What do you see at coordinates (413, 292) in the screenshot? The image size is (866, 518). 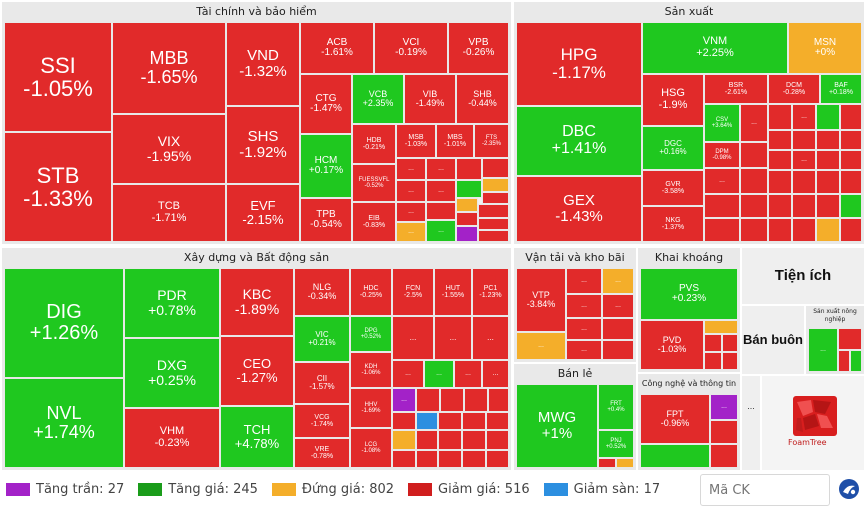 I see `stock-tile-fcn: FCN -2.5%` at bounding box center [413, 292].